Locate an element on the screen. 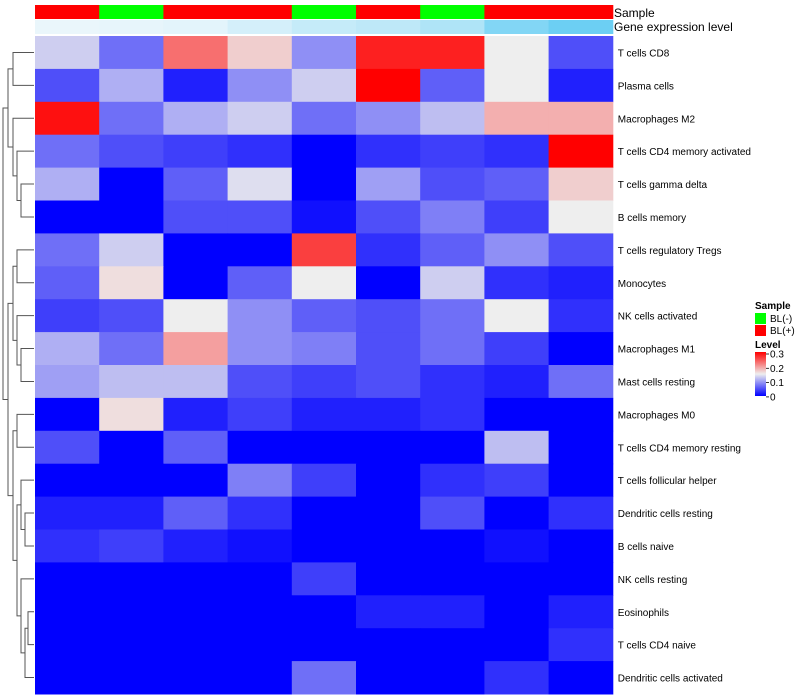  sample-legend-swatch is located at coordinates (760, 330).